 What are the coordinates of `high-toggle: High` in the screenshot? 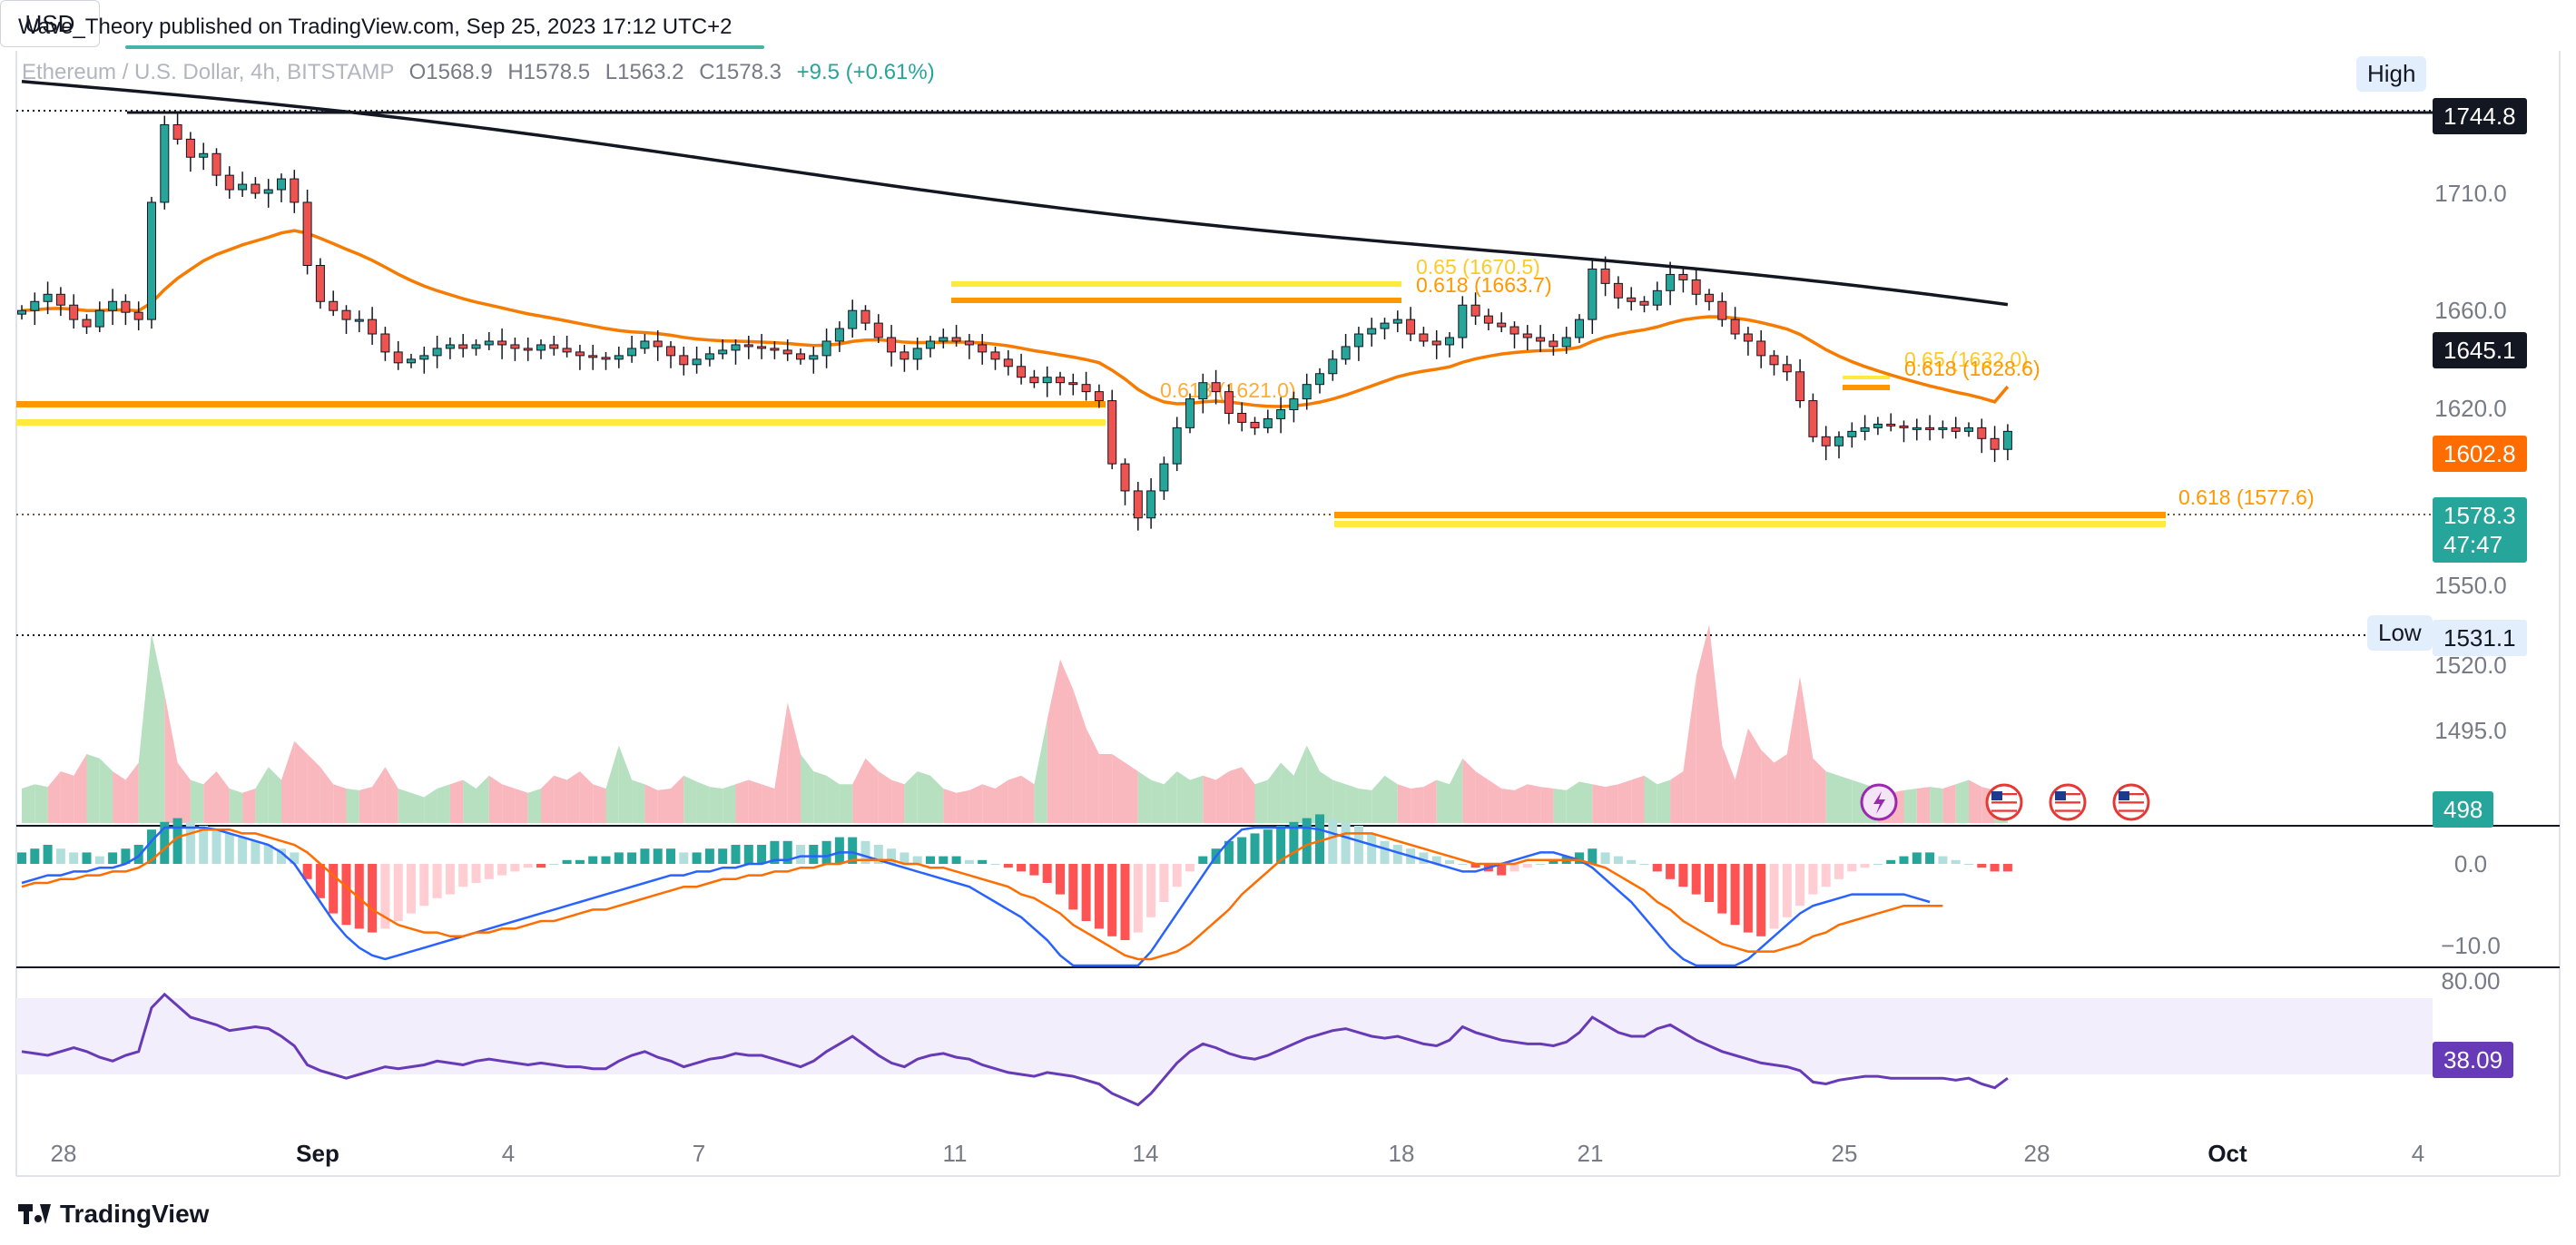 It's located at (2391, 74).